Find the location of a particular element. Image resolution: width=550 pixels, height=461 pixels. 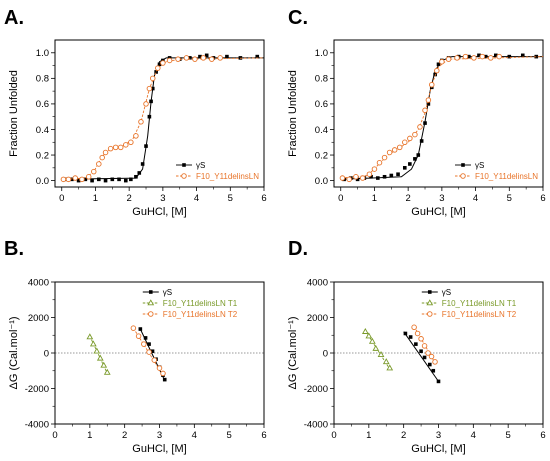

panel-letter: C. is located at coordinates (298, 18).